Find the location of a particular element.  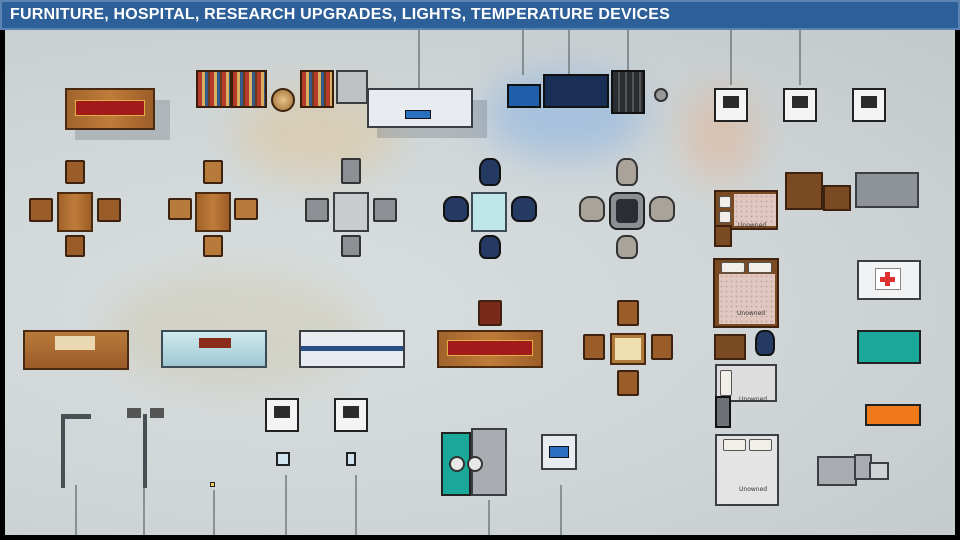

chair-red-cushion is located at coordinates (490, 313).